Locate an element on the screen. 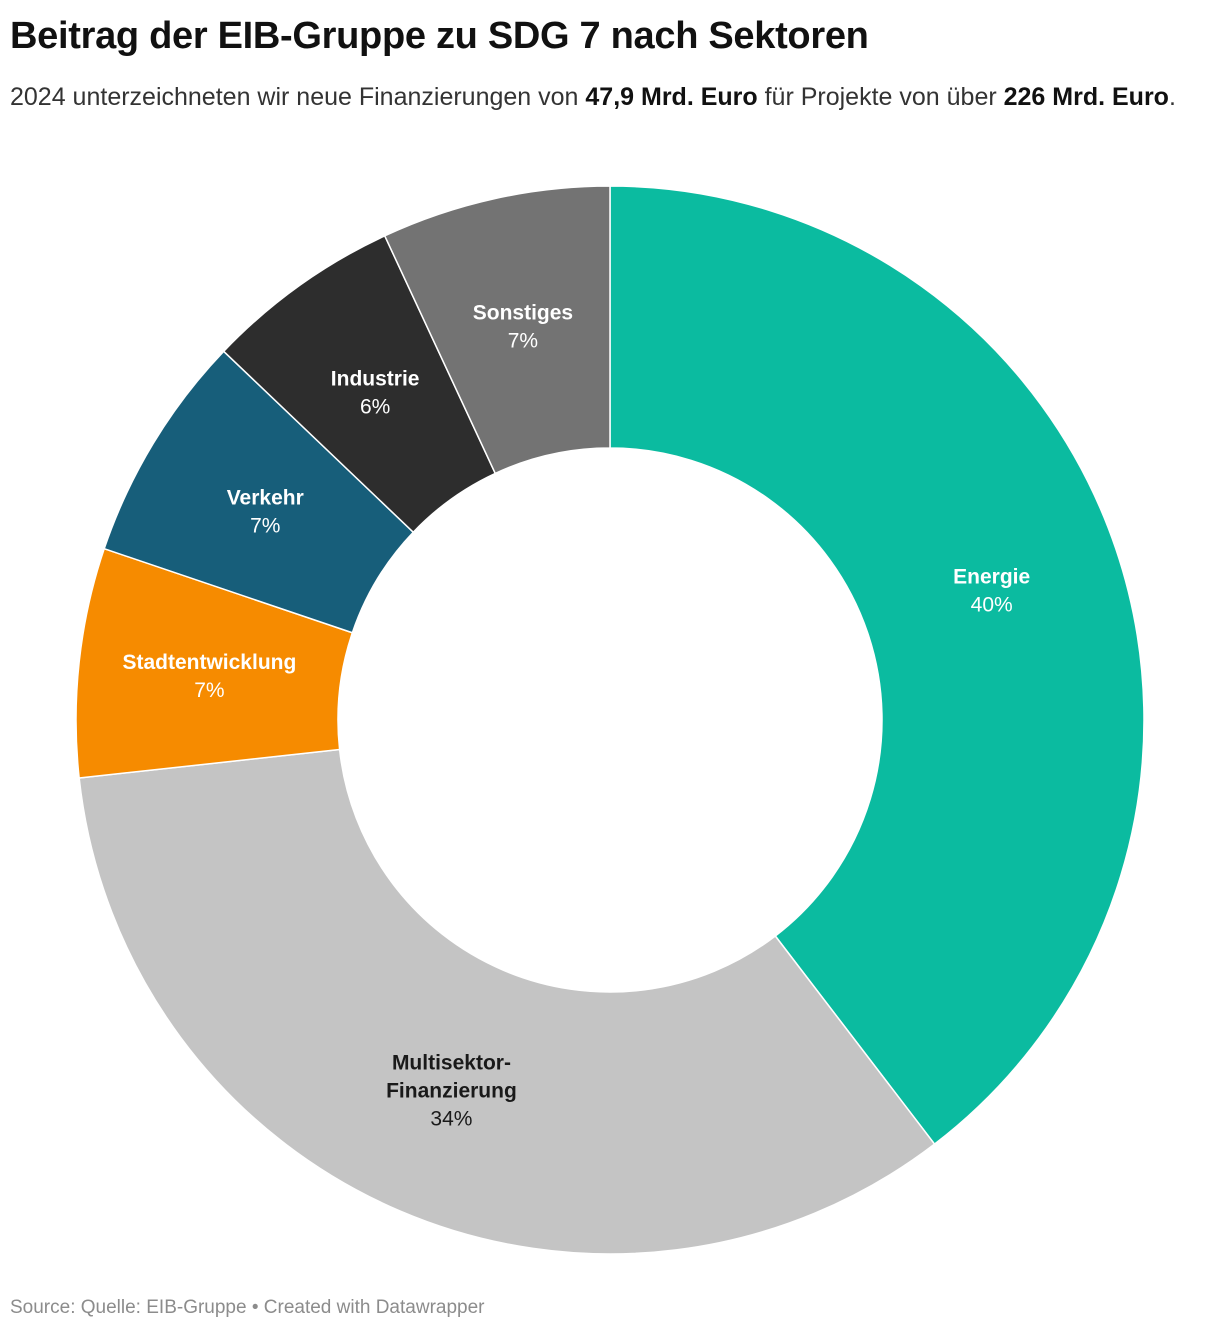  slice-value-verkehr: 7% is located at coordinates (265, 525).